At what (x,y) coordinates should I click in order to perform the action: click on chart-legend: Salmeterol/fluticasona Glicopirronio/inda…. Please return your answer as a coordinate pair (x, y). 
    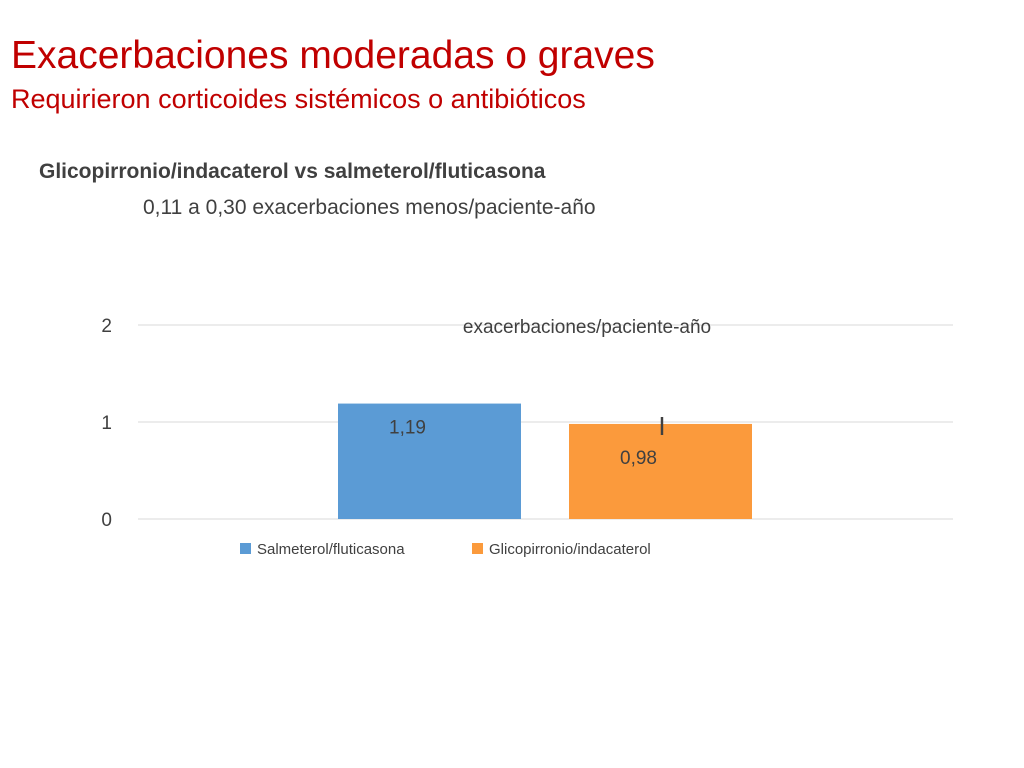
    Looking at the image, I should click on (445, 549).